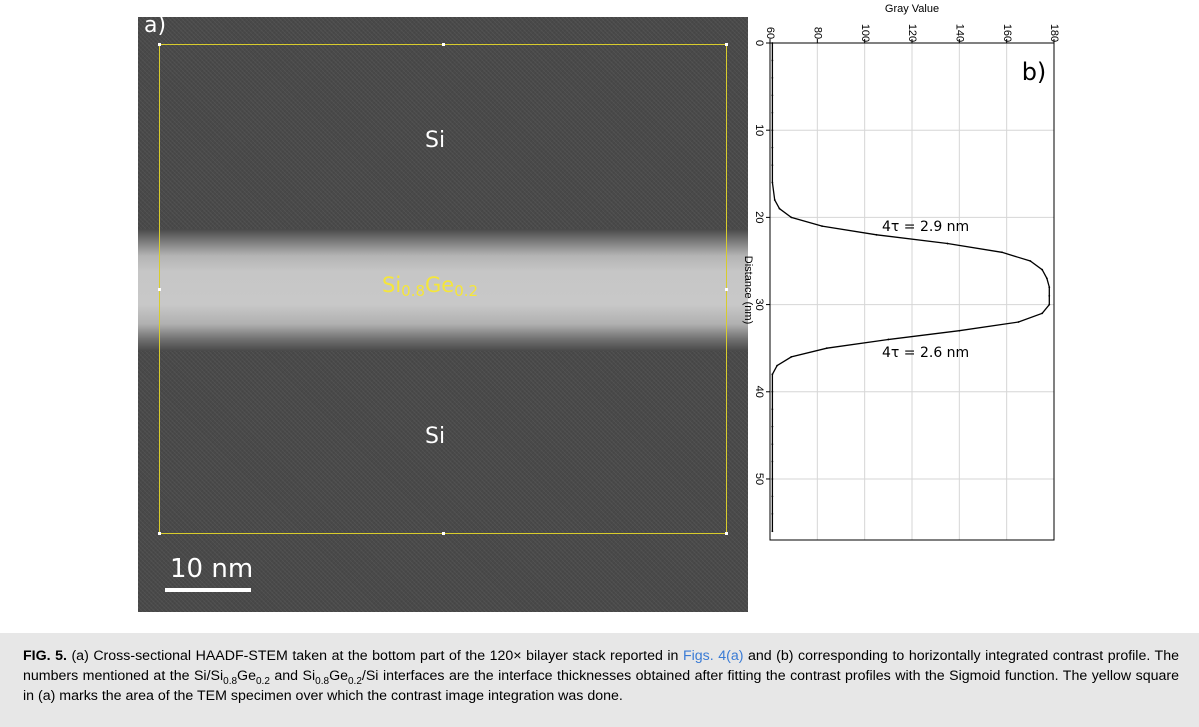 The height and width of the screenshot is (727, 1199). I want to click on gray-value-tick-label: 100, so click(865, 33).